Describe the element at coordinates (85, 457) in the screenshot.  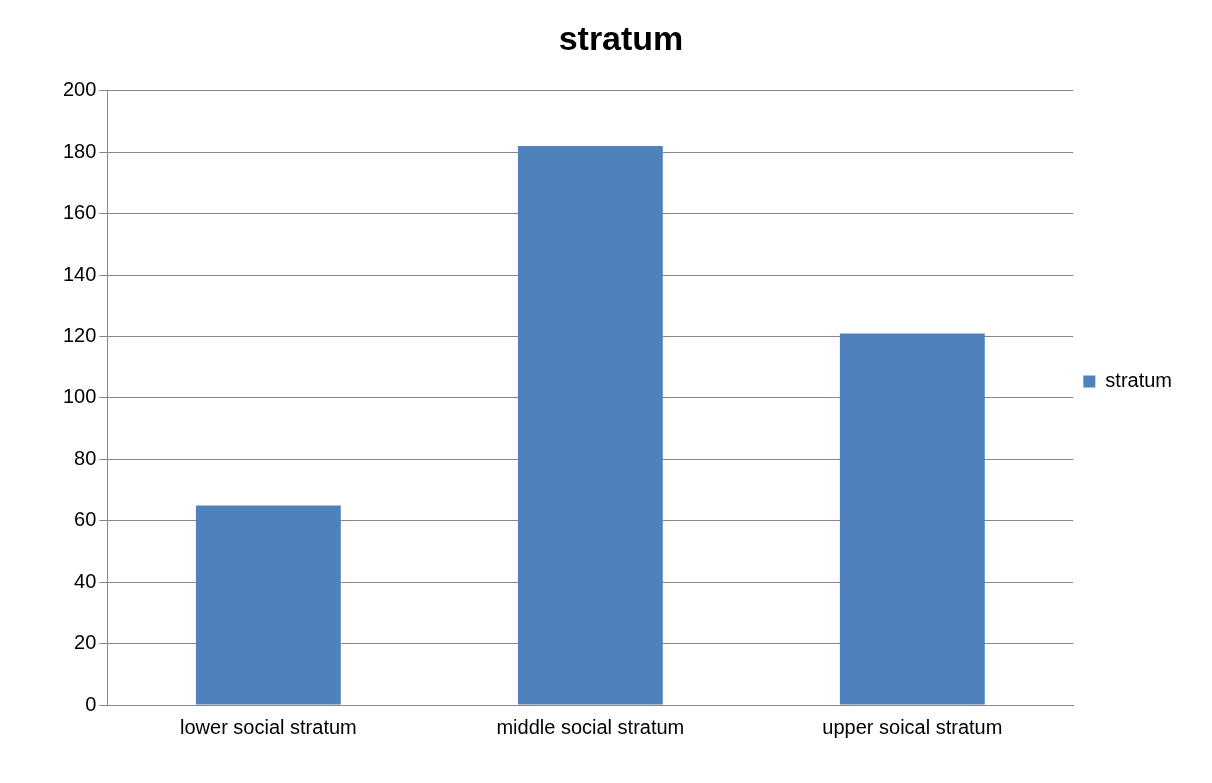
I see `y-tick-label: 80` at that location.